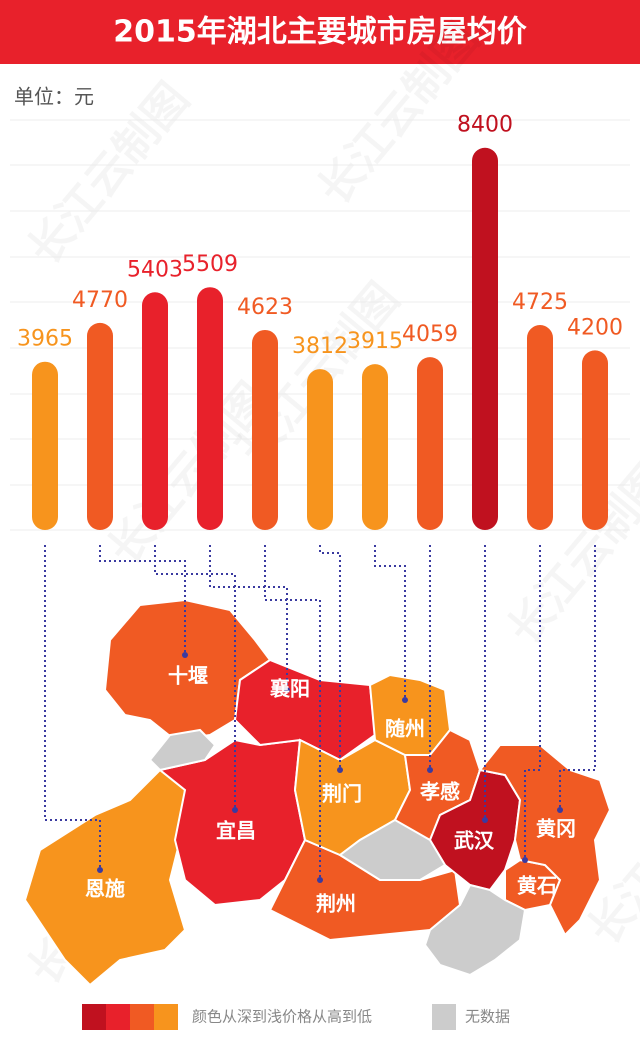 This screenshot has width=640, height=1057. I want to click on map-label: 襄阳, so click(289, 689).